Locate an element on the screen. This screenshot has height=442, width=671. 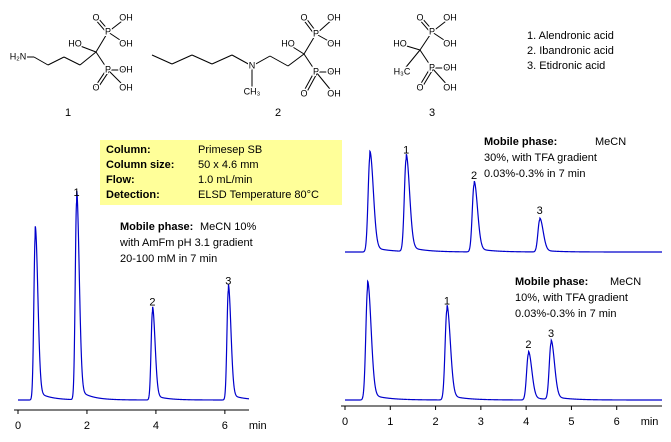
atom-label: CH₃ is located at coordinates (252, 91).